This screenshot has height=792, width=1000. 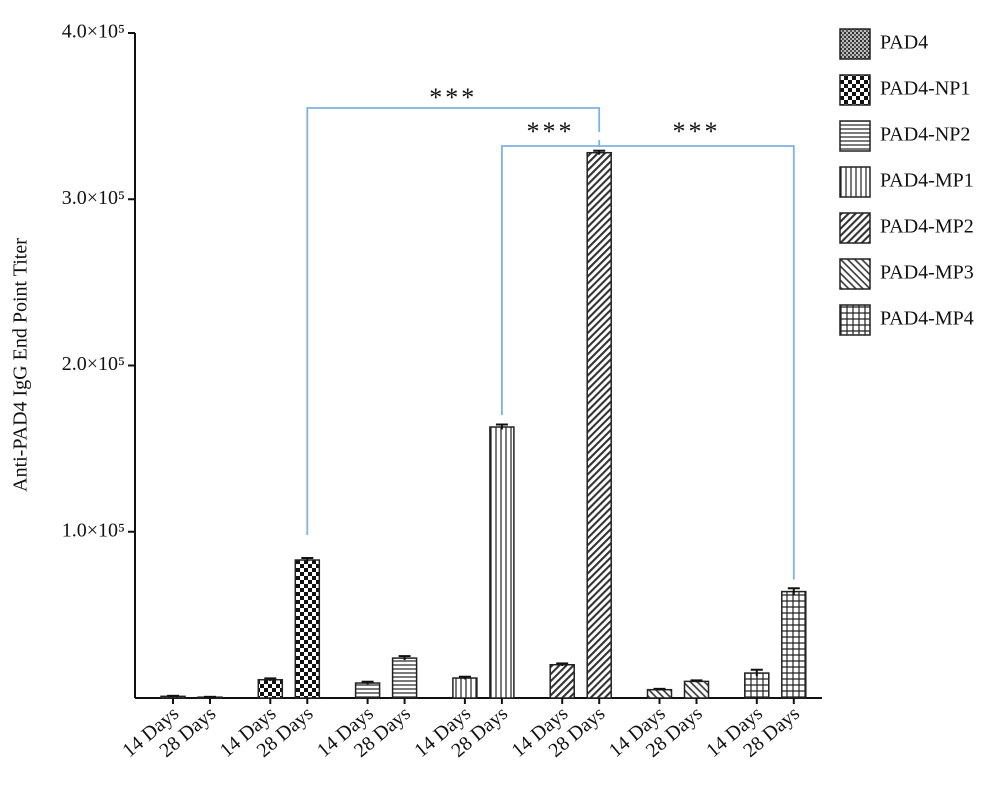 What do you see at coordinates (925, 135) in the screenshot?
I see `legend-label: PAD4-NP2` at bounding box center [925, 135].